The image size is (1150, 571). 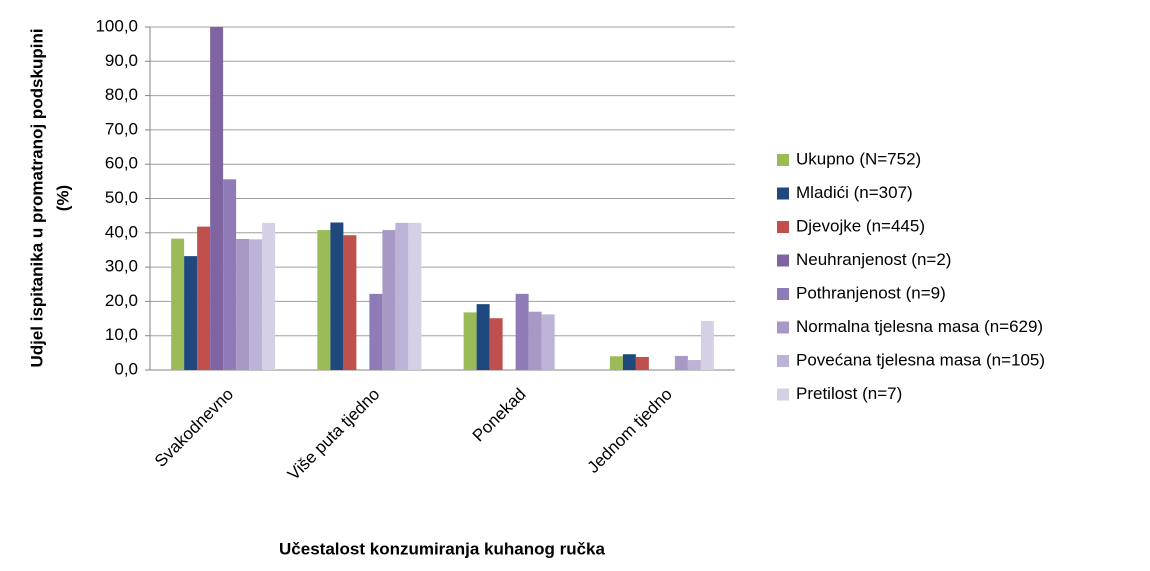 What do you see at coordinates (849, 393) in the screenshot?
I see `legend-label: Pretilost (n=7)` at bounding box center [849, 393].